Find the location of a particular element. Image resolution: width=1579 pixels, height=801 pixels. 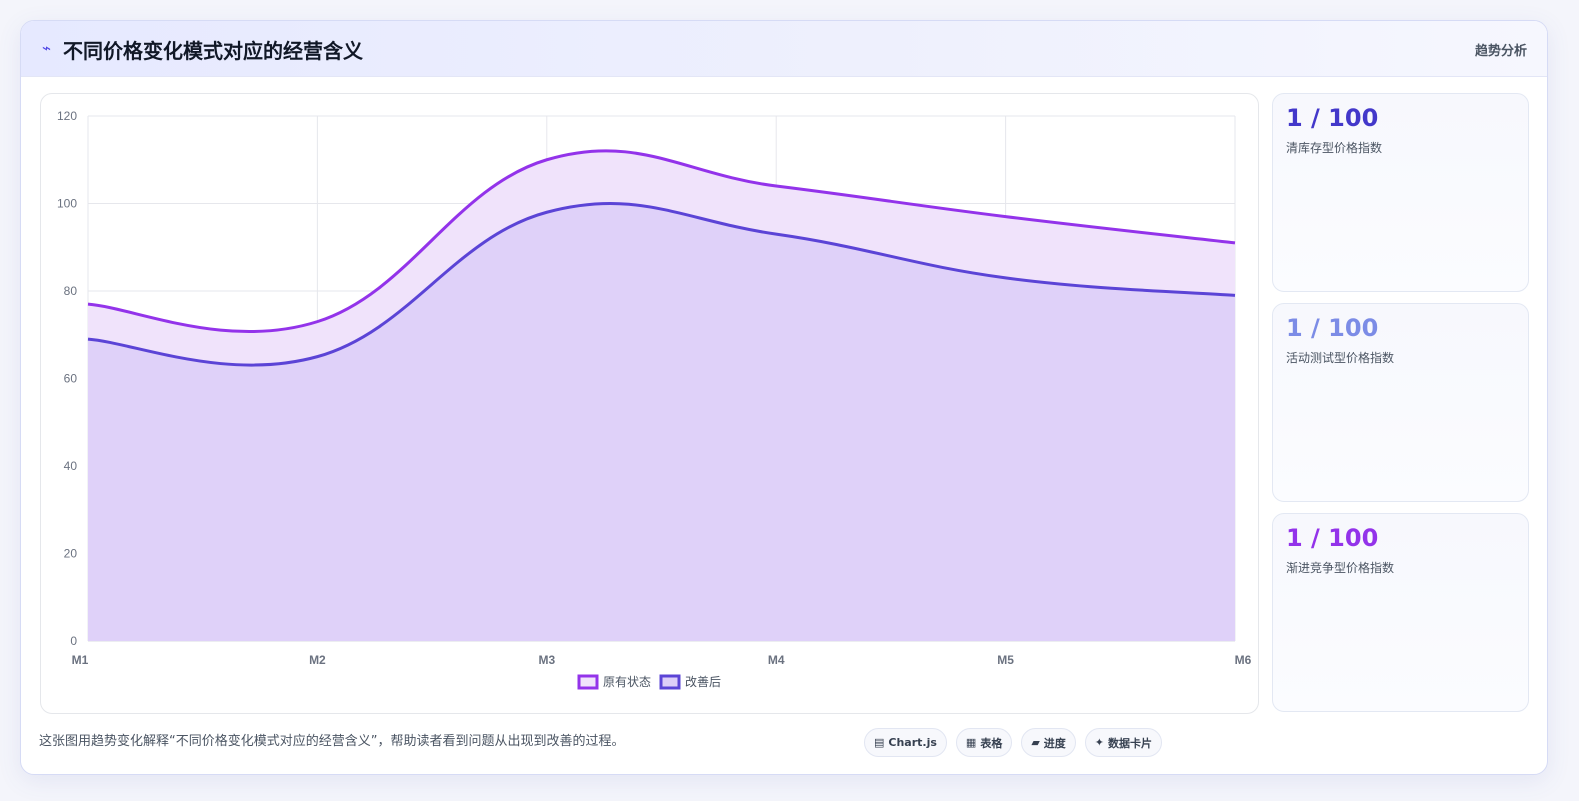

trend-line-icon: ⌁ is located at coordinates (47, 48).